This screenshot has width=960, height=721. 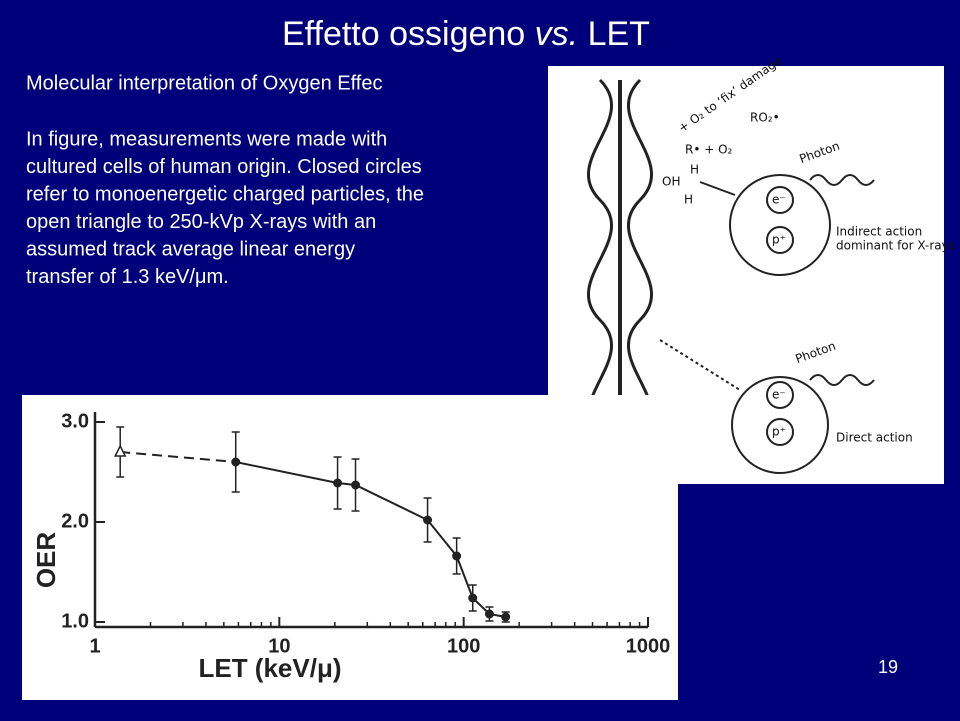 I want to click on x-tick-label: 100, so click(x=463, y=646).